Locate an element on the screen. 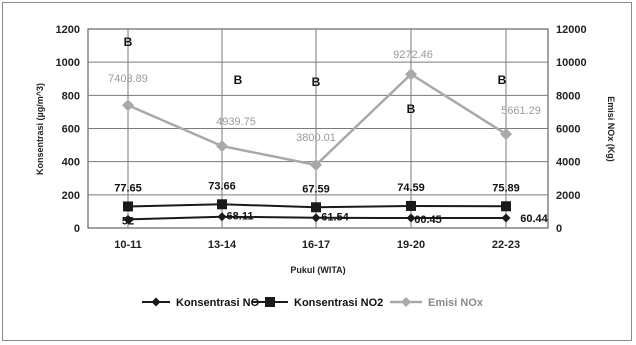  data-label: 52 is located at coordinates (128, 221).